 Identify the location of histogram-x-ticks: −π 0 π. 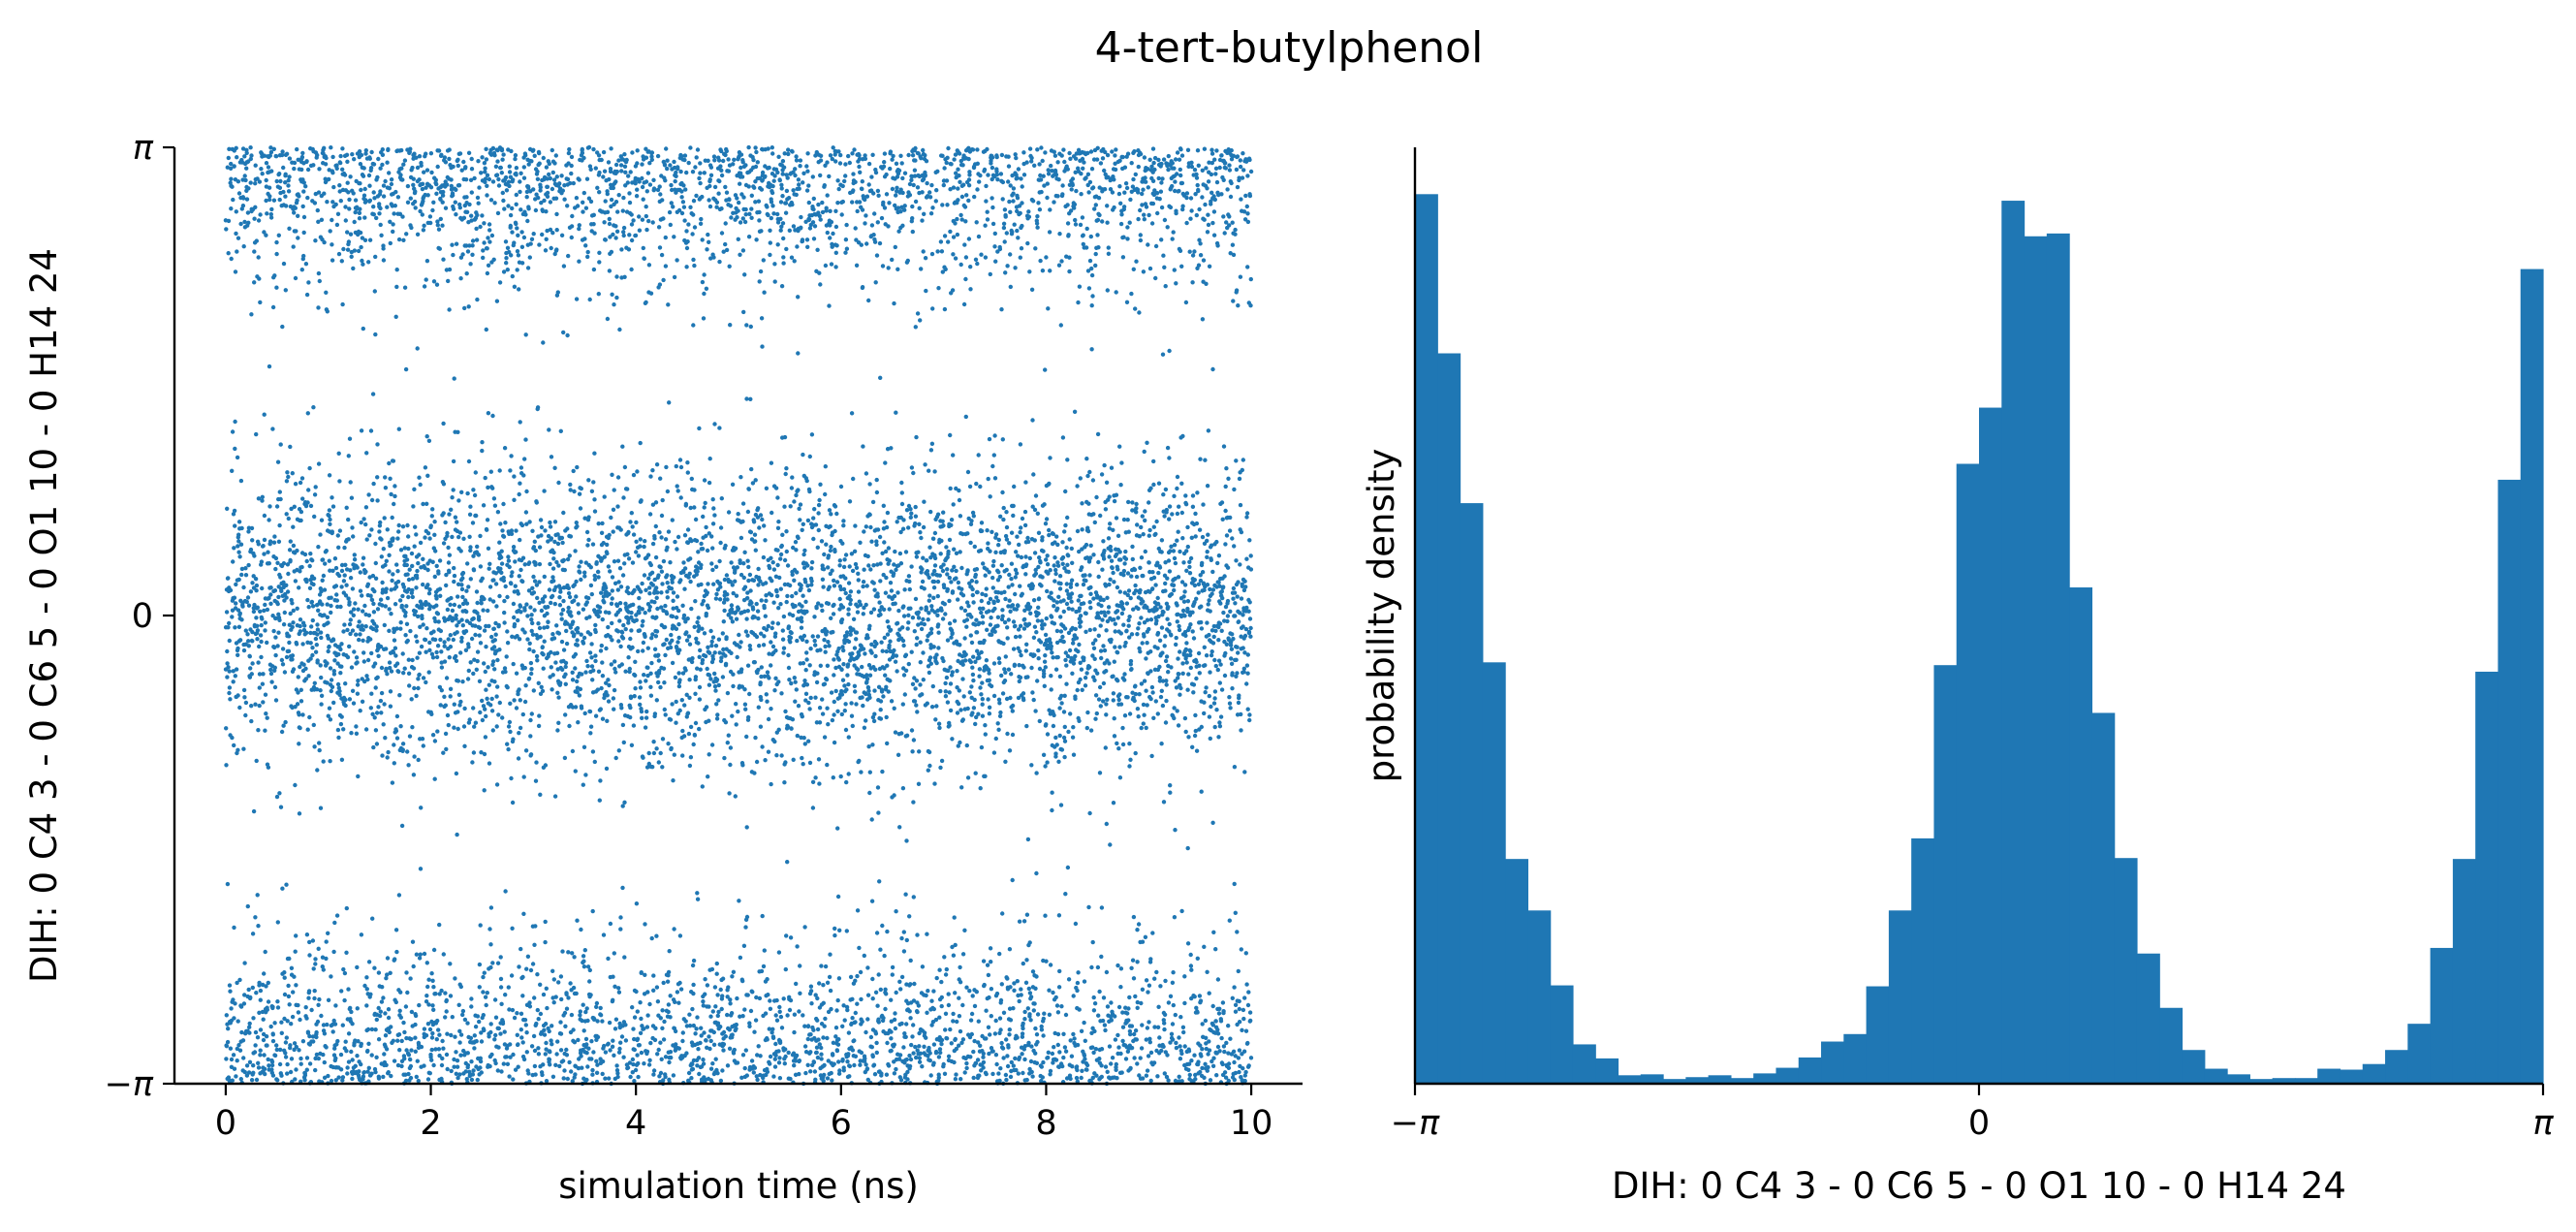
(1972, 1113).